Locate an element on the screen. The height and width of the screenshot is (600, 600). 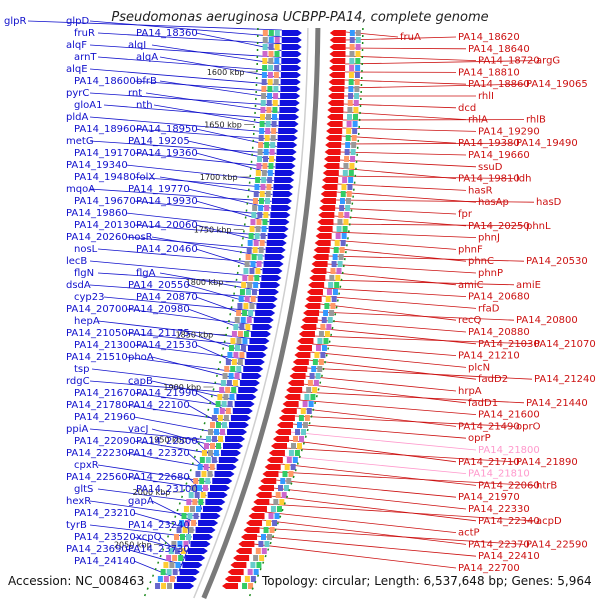
left-gene-label: PA14_19480 is located at coordinates (105, 177).